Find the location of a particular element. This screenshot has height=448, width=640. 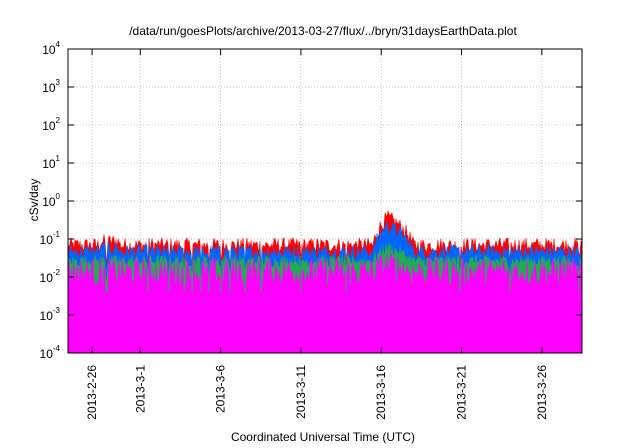

x-tick-label: 2013-3-26 is located at coordinates (542, 392).